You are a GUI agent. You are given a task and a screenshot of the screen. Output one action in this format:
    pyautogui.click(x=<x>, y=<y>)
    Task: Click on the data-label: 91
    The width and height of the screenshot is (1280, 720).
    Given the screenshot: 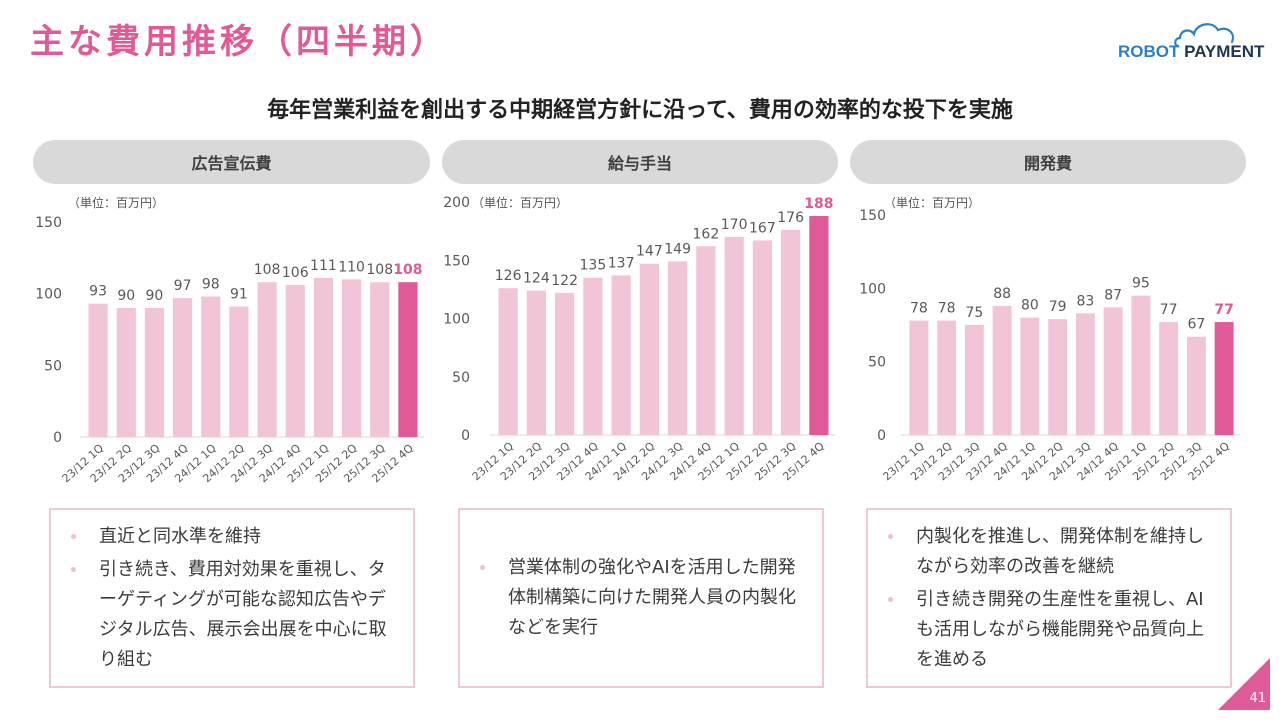 What is the action you would take?
    pyautogui.click(x=239, y=295)
    